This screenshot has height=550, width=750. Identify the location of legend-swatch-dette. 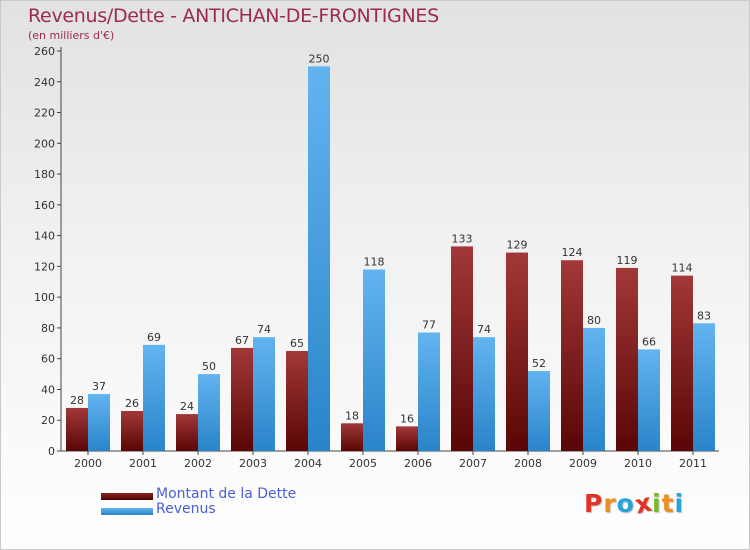
(127, 496).